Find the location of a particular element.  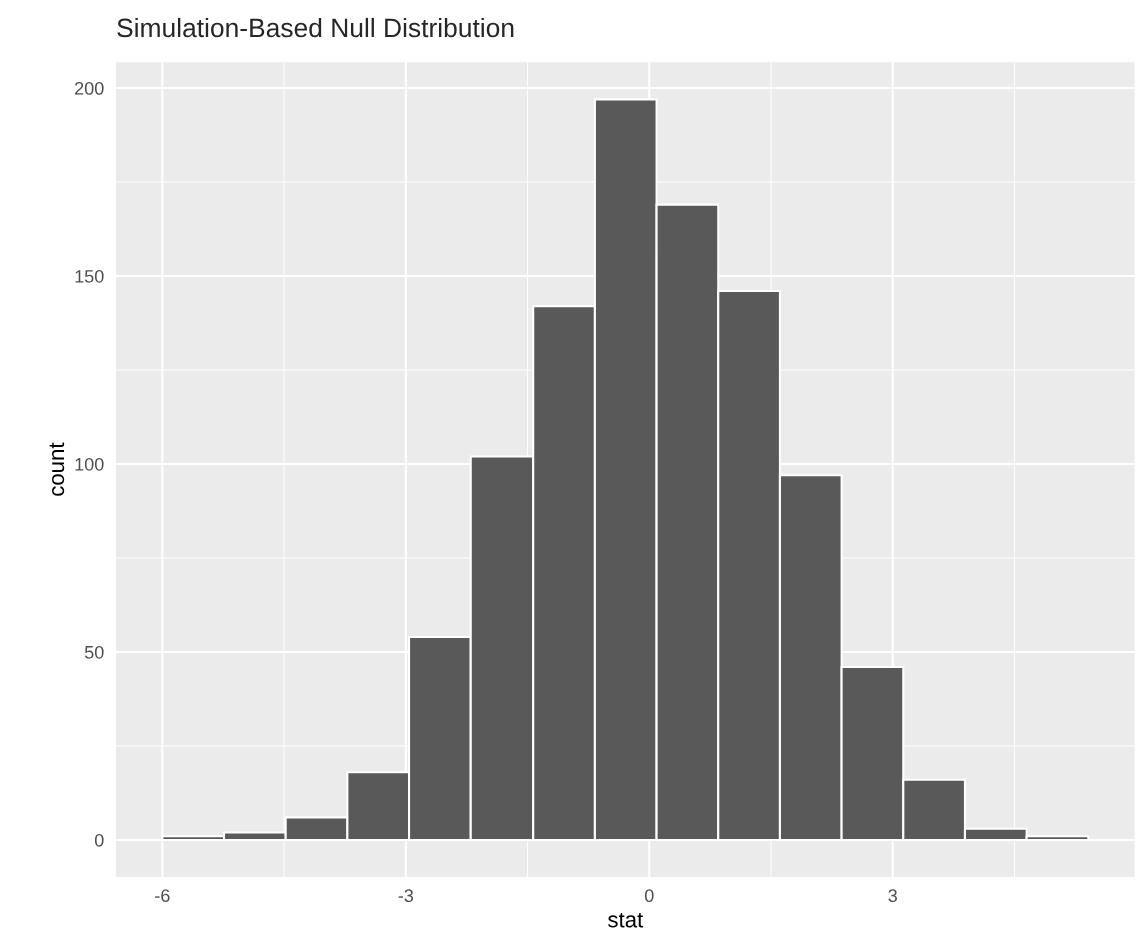

chart-title: Simulation-Based Null Distribution is located at coordinates (315, 27).